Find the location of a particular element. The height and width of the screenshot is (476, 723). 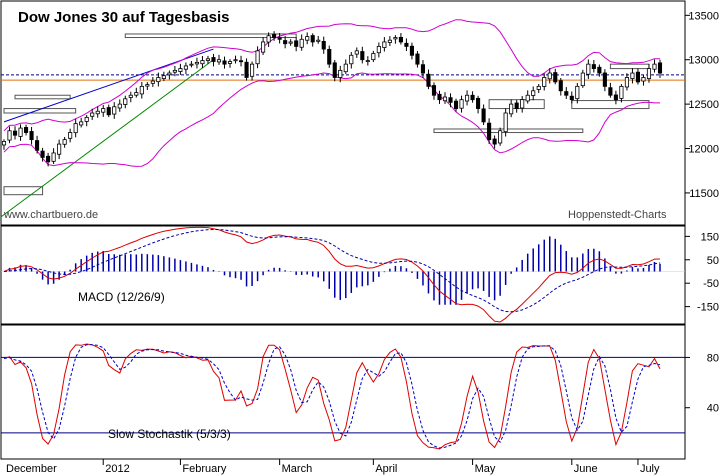

month-label-7: July is located at coordinates (650, 469).